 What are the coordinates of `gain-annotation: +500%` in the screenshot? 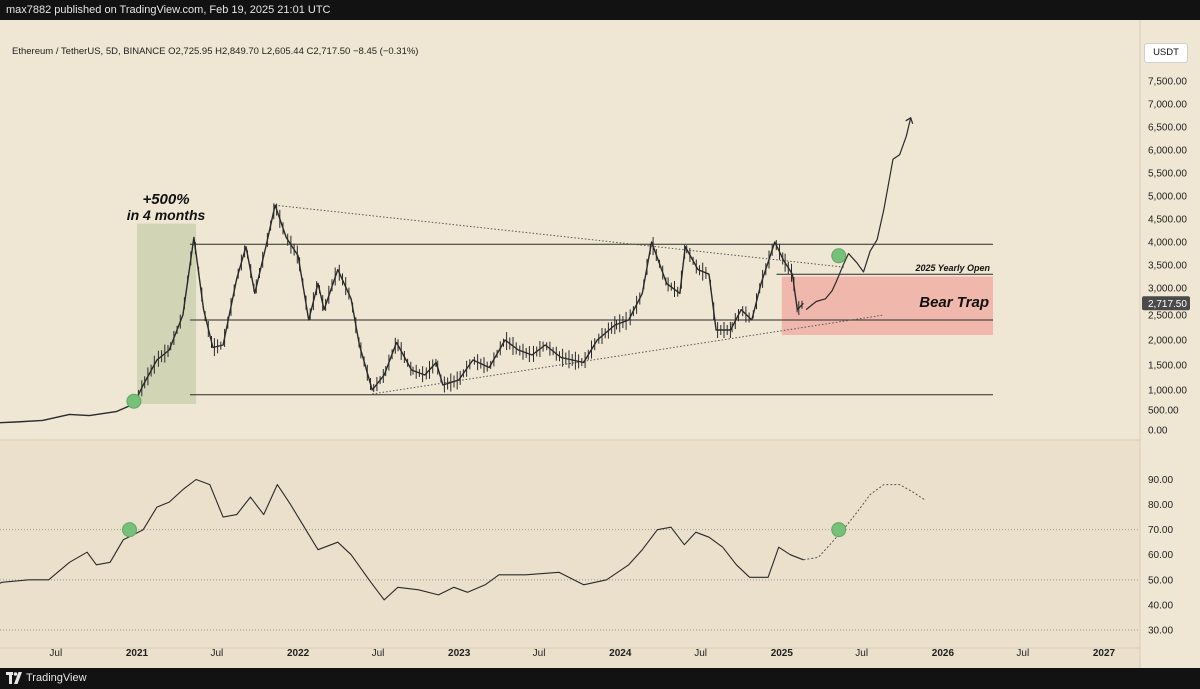 It's located at (165, 199).